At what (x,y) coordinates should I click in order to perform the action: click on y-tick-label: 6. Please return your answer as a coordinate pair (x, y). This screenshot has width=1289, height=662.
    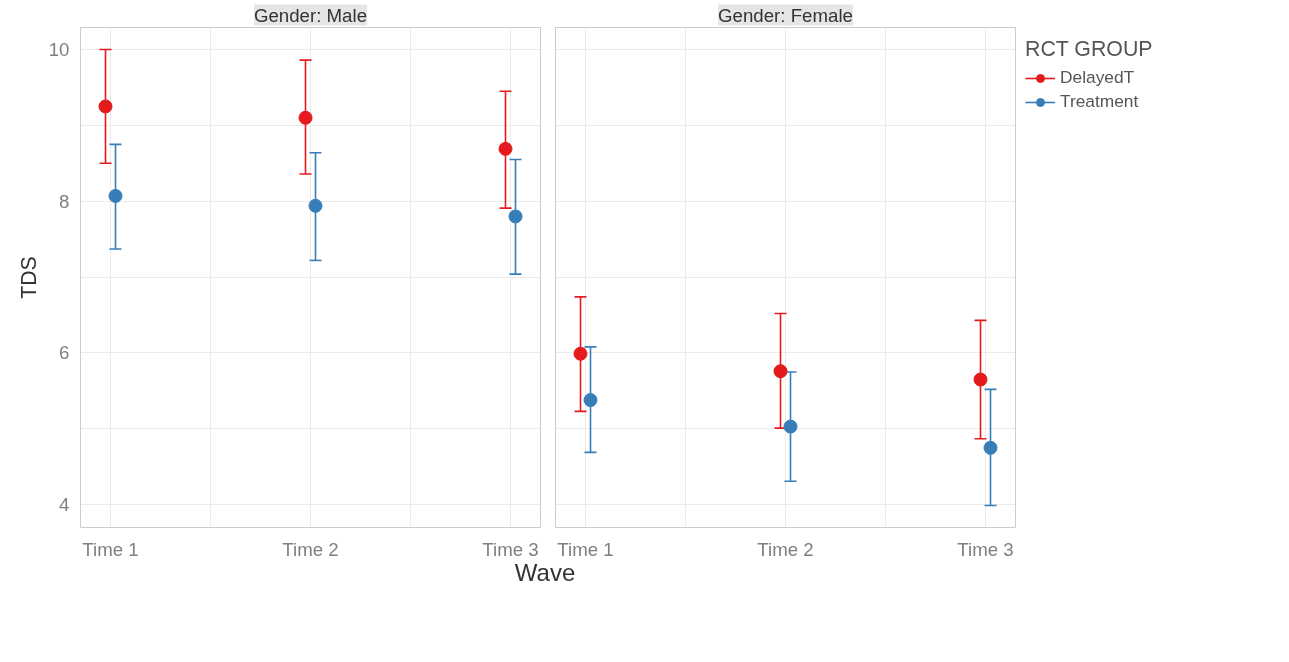
    Looking at the image, I should click on (64, 353).